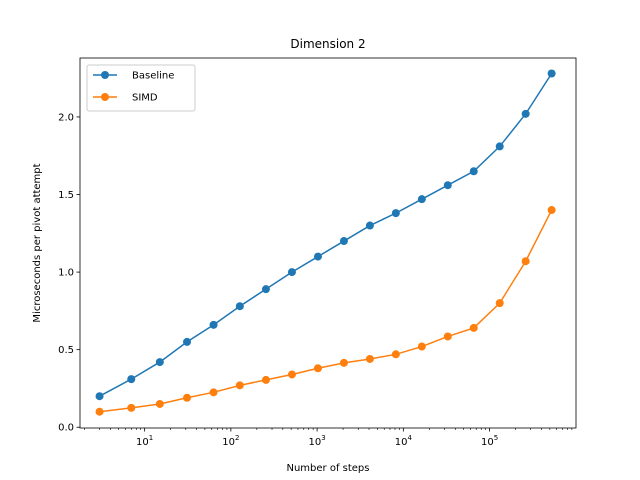  I want to click on y-tick-label: 0.0, so click(66, 428).